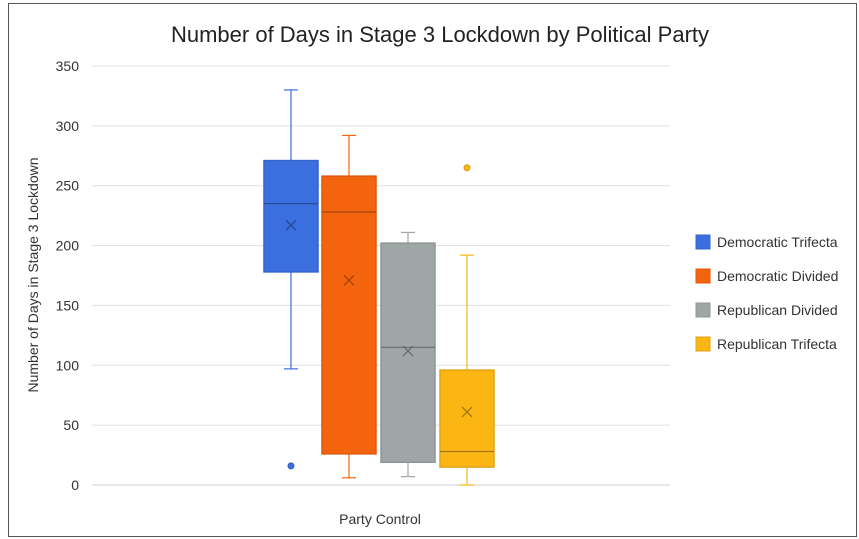  I want to click on box-republican-divided, so click(408, 354).